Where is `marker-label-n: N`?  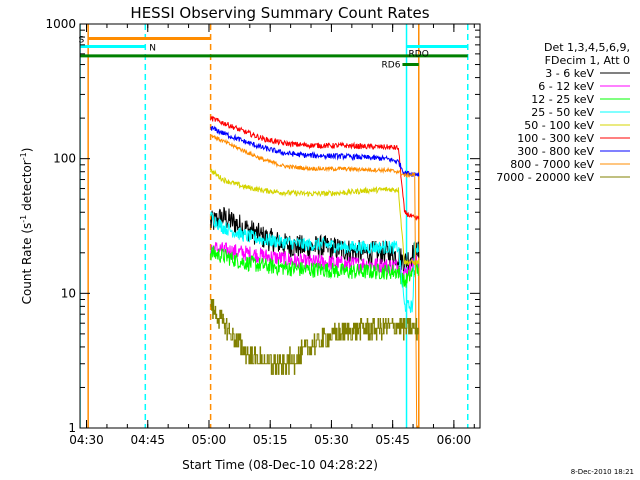 marker-label-n: N is located at coordinates (152, 49).